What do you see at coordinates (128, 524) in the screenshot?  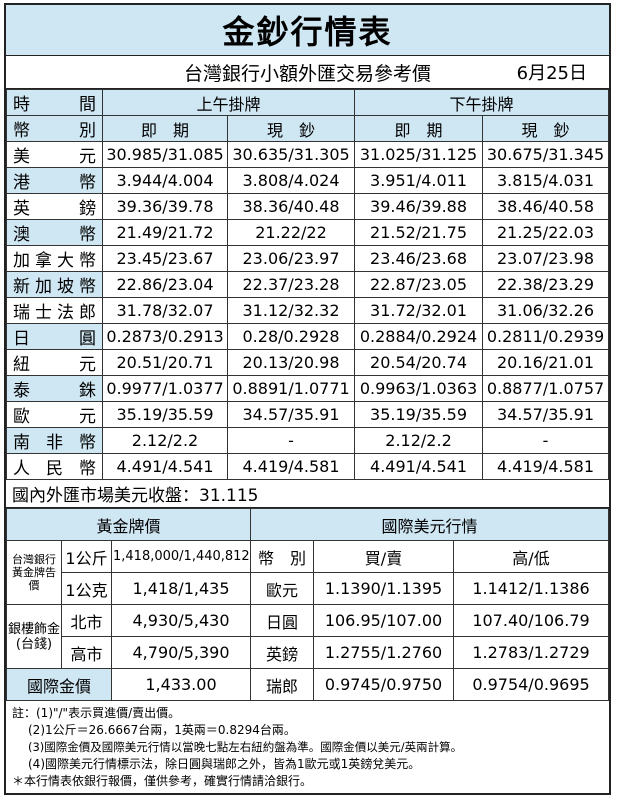 I see `gold-header: 黃金牌價` at bounding box center [128, 524].